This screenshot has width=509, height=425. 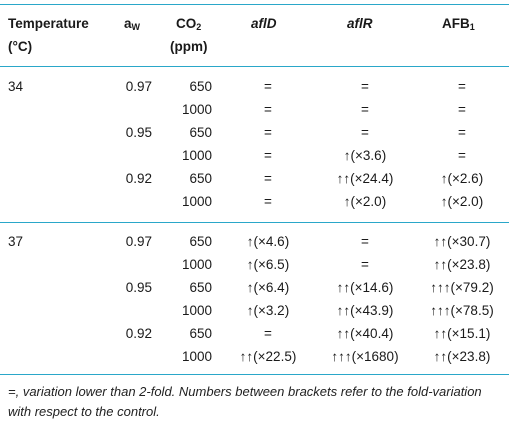 What do you see at coordinates (254, 374) in the screenshot?
I see `table-bottom-rule` at bounding box center [254, 374].